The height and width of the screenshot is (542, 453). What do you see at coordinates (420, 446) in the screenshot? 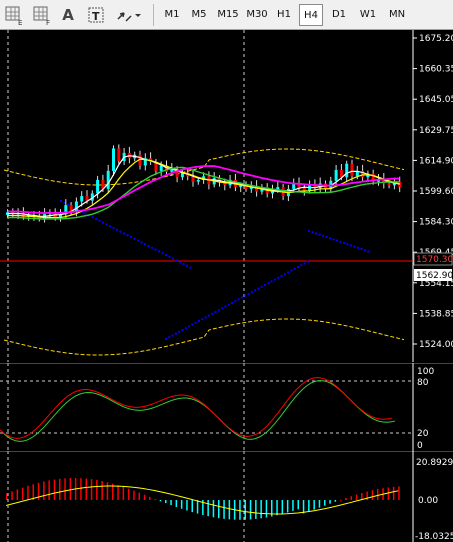
I see `stoch-label-0: 0` at bounding box center [420, 446].